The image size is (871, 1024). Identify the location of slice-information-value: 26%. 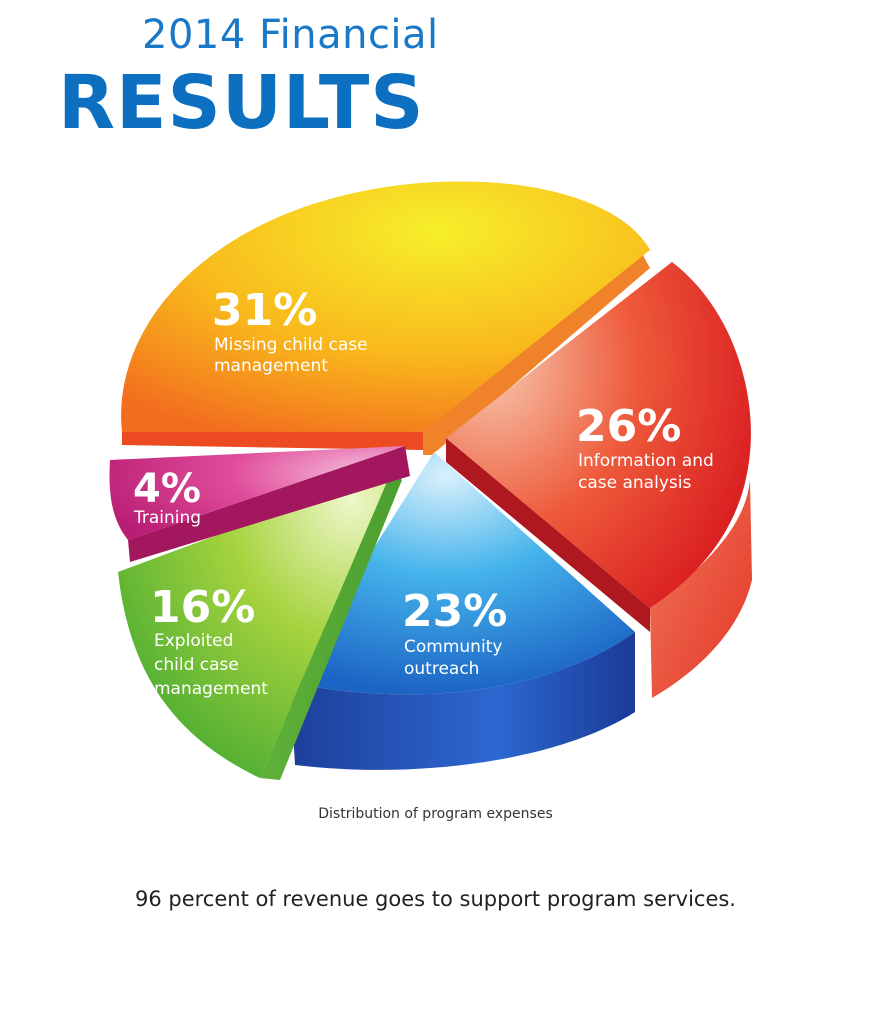
(628, 426).